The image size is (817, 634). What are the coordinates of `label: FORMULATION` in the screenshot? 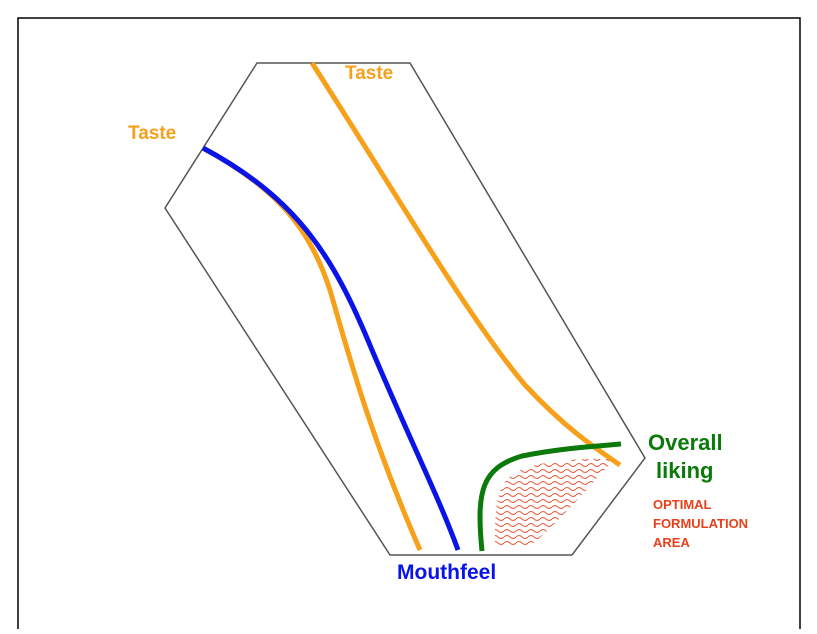 It's located at (700, 523).